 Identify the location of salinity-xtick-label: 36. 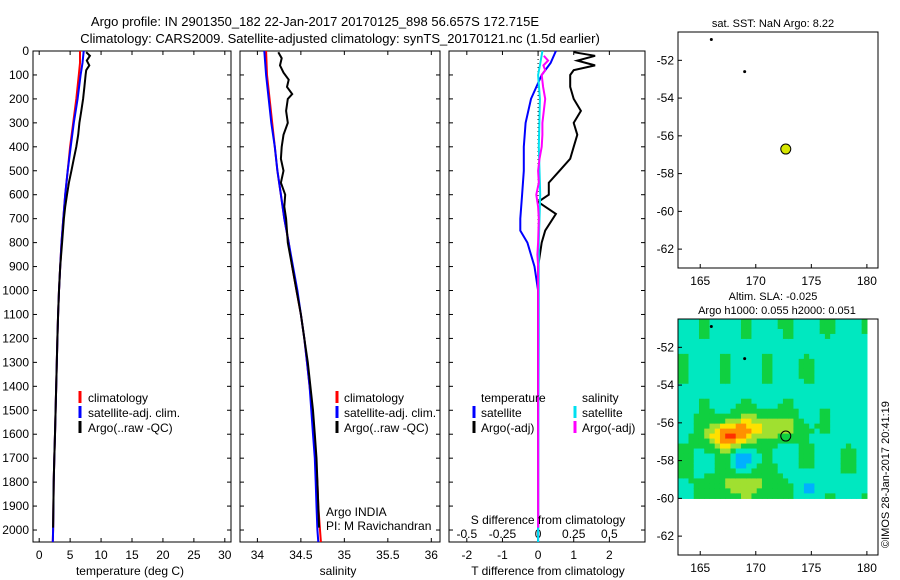
(432, 555).